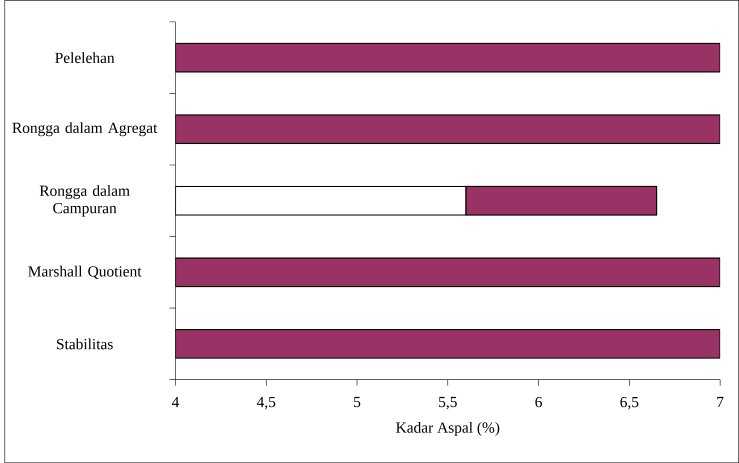 The height and width of the screenshot is (463, 739). What do you see at coordinates (85, 272) in the screenshot?
I see `y-tick-label: Marshall Quotient` at bounding box center [85, 272].